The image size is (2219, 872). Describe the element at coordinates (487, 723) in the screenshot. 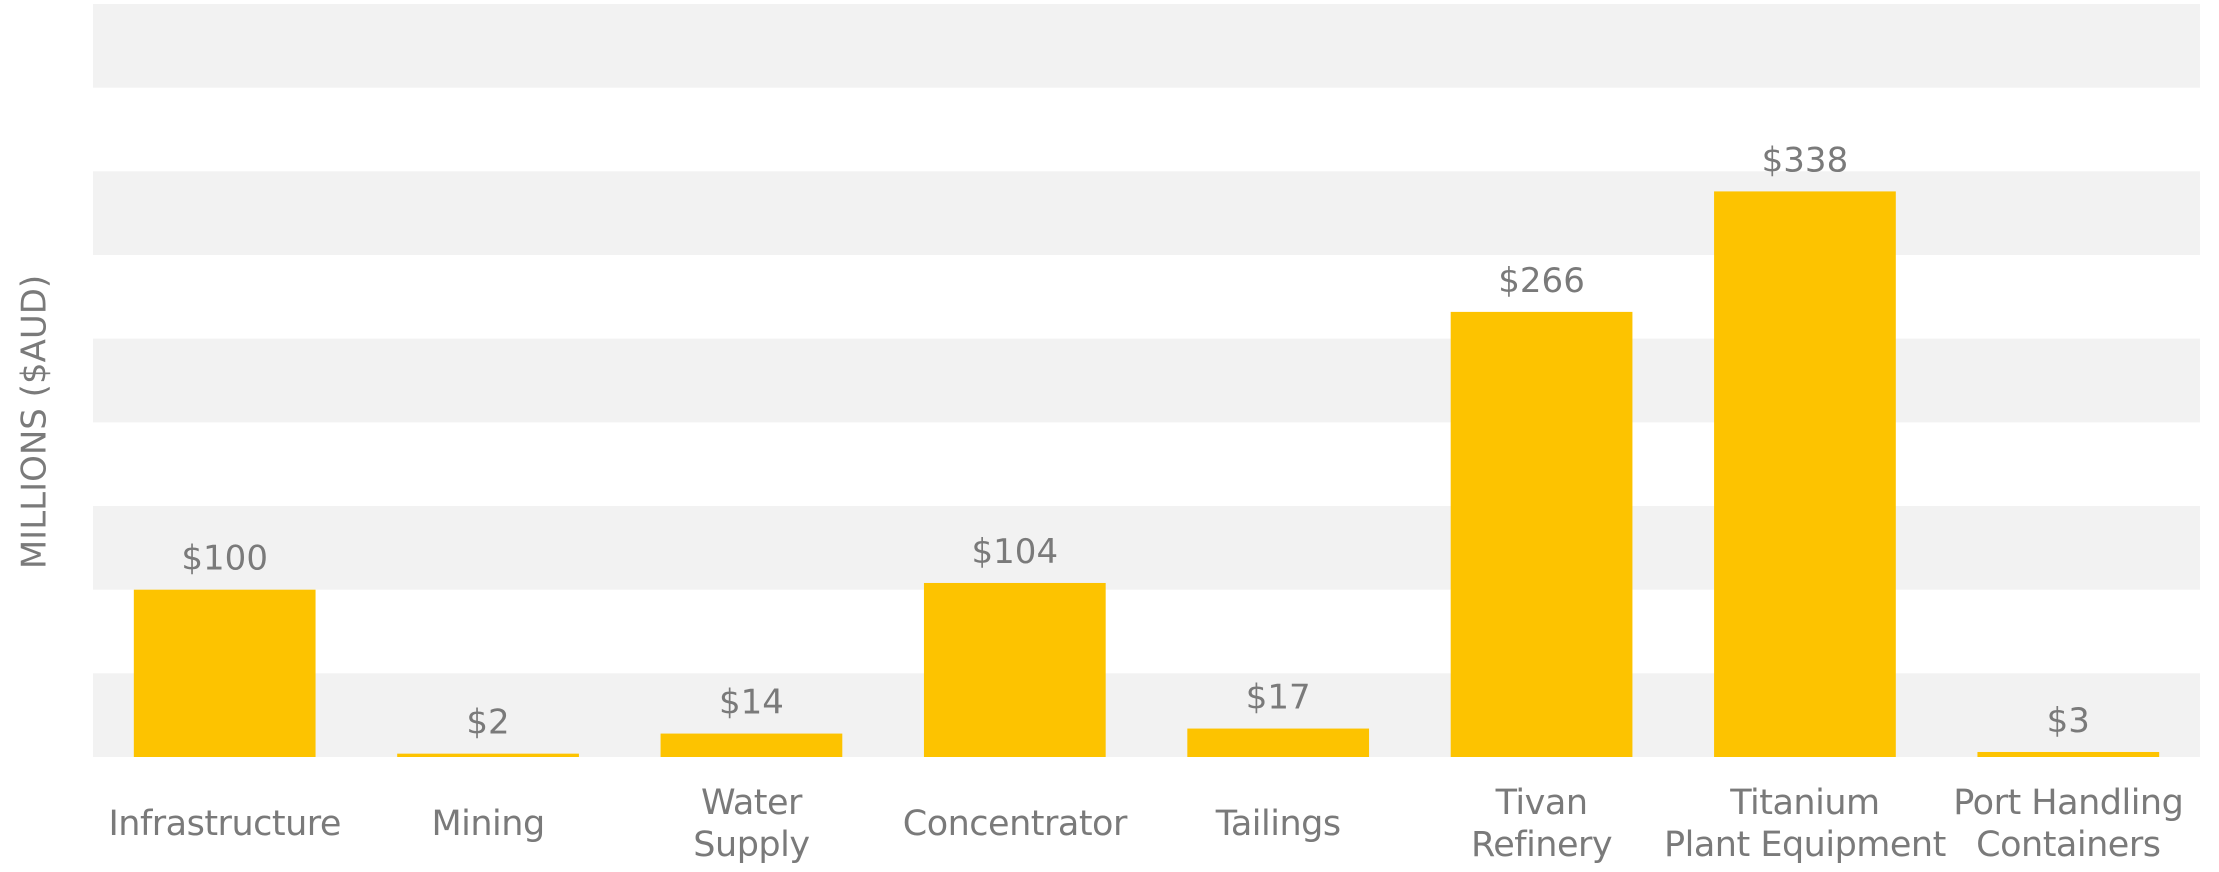

I see `value-label: $2` at that location.